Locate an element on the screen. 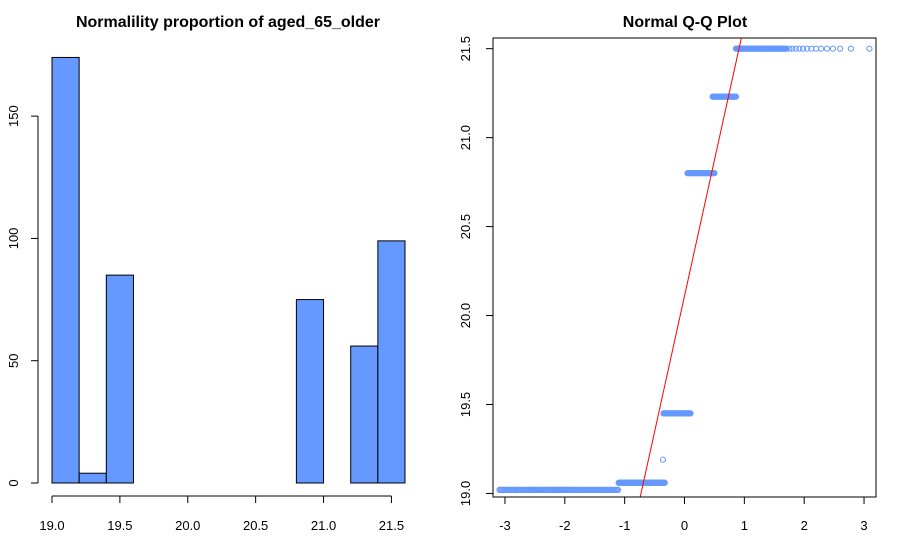  histogram-x-tick-label: 19.0 is located at coordinates (51, 525).